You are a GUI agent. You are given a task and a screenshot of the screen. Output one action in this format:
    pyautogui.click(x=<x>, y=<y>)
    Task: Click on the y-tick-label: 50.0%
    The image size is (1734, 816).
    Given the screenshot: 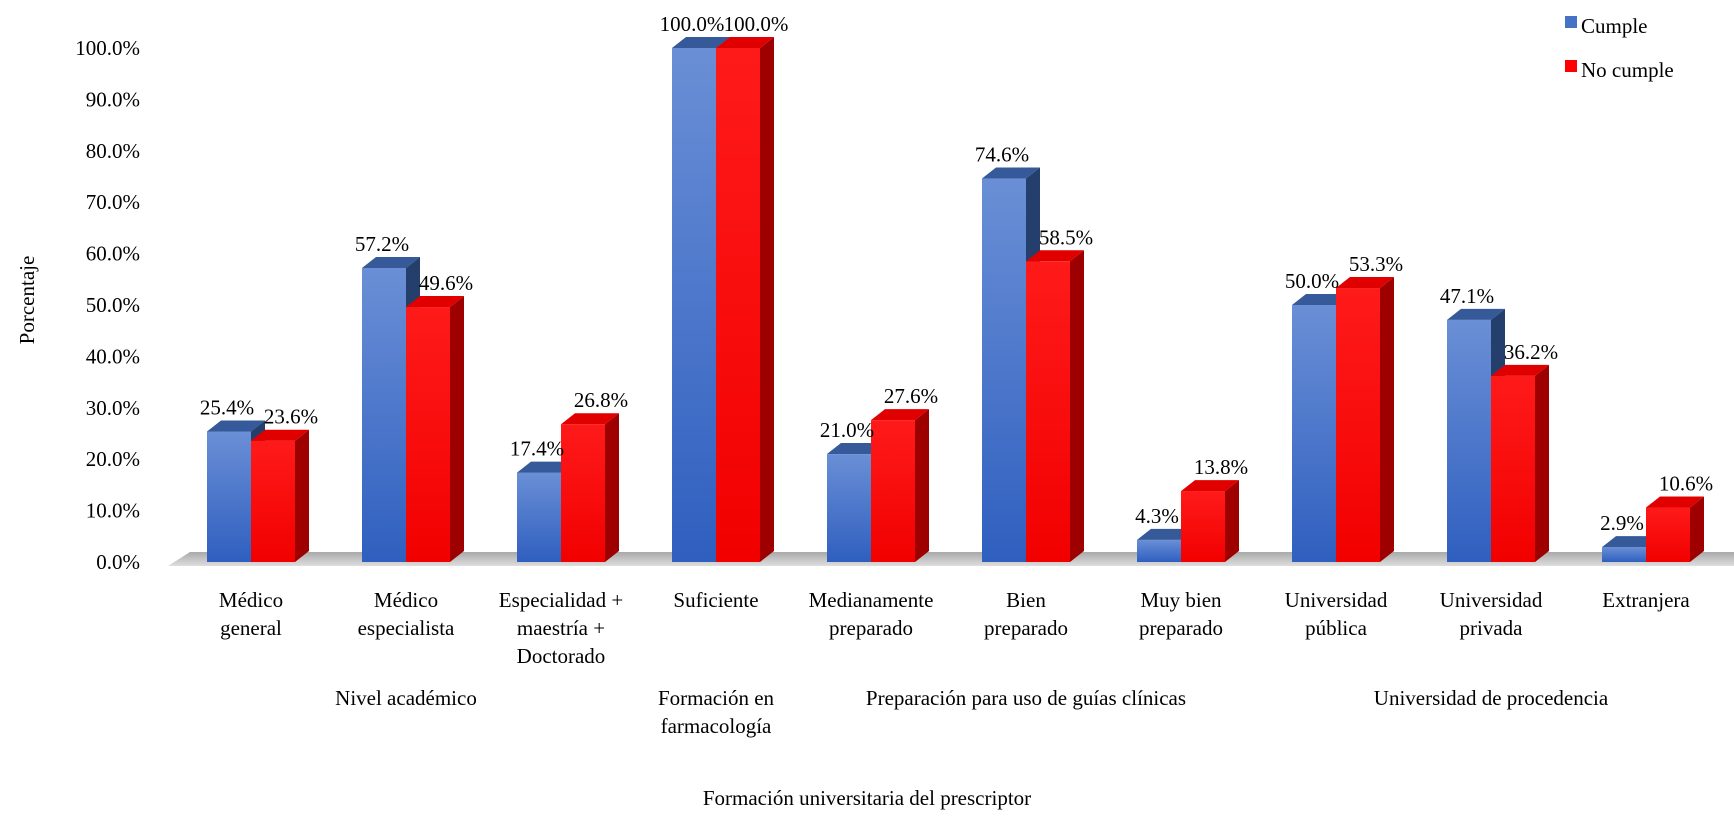 What is the action you would take?
    pyautogui.click(x=113, y=305)
    